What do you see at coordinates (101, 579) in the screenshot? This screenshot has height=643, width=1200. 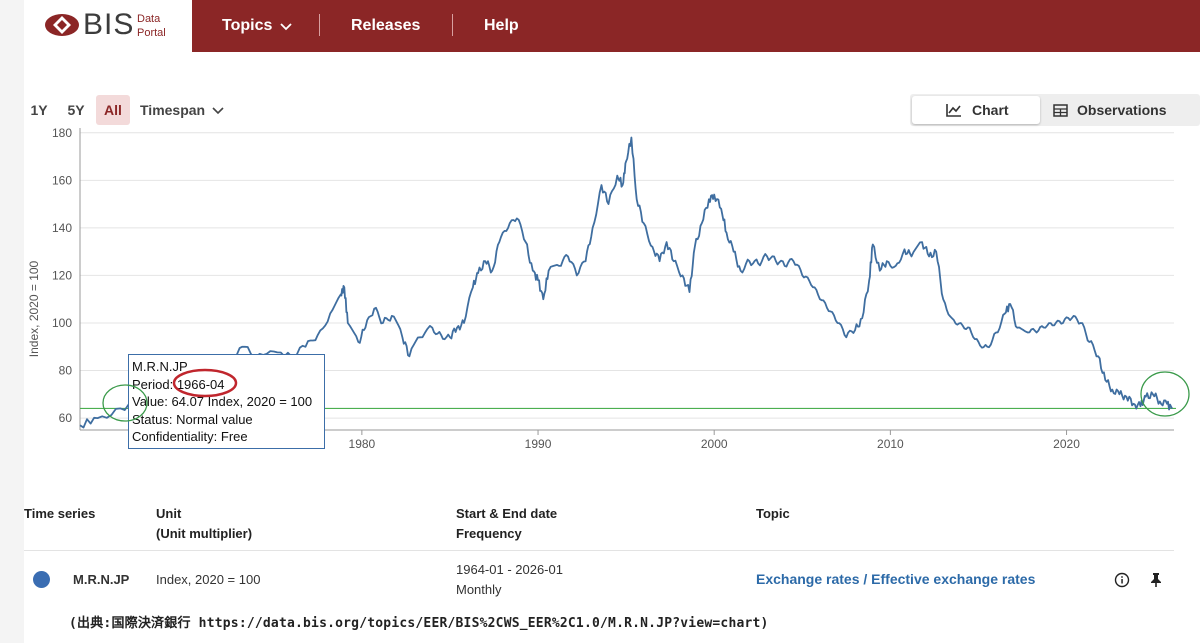 I see `series-code: M.R.N.JP` at bounding box center [101, 579].